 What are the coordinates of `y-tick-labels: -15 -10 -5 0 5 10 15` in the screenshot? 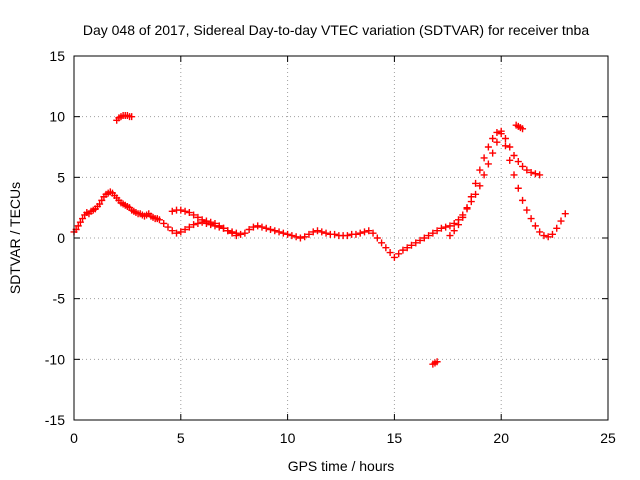 It's located at (55, 238).